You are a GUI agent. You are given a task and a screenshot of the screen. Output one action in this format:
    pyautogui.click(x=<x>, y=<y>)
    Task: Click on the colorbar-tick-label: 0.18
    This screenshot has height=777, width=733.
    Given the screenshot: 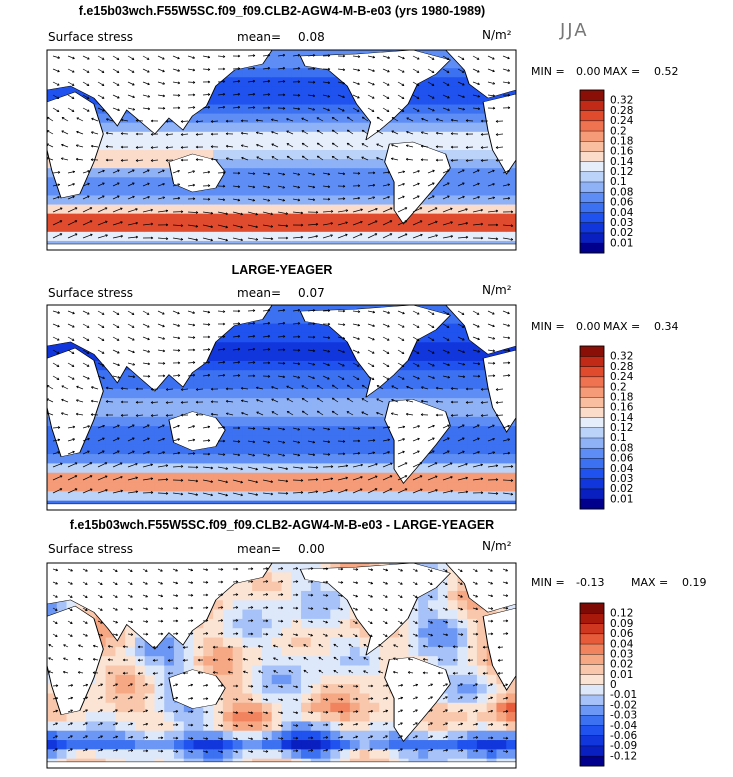 What is the action you would take?
    pyautogui.click(x=621, y=141)
    